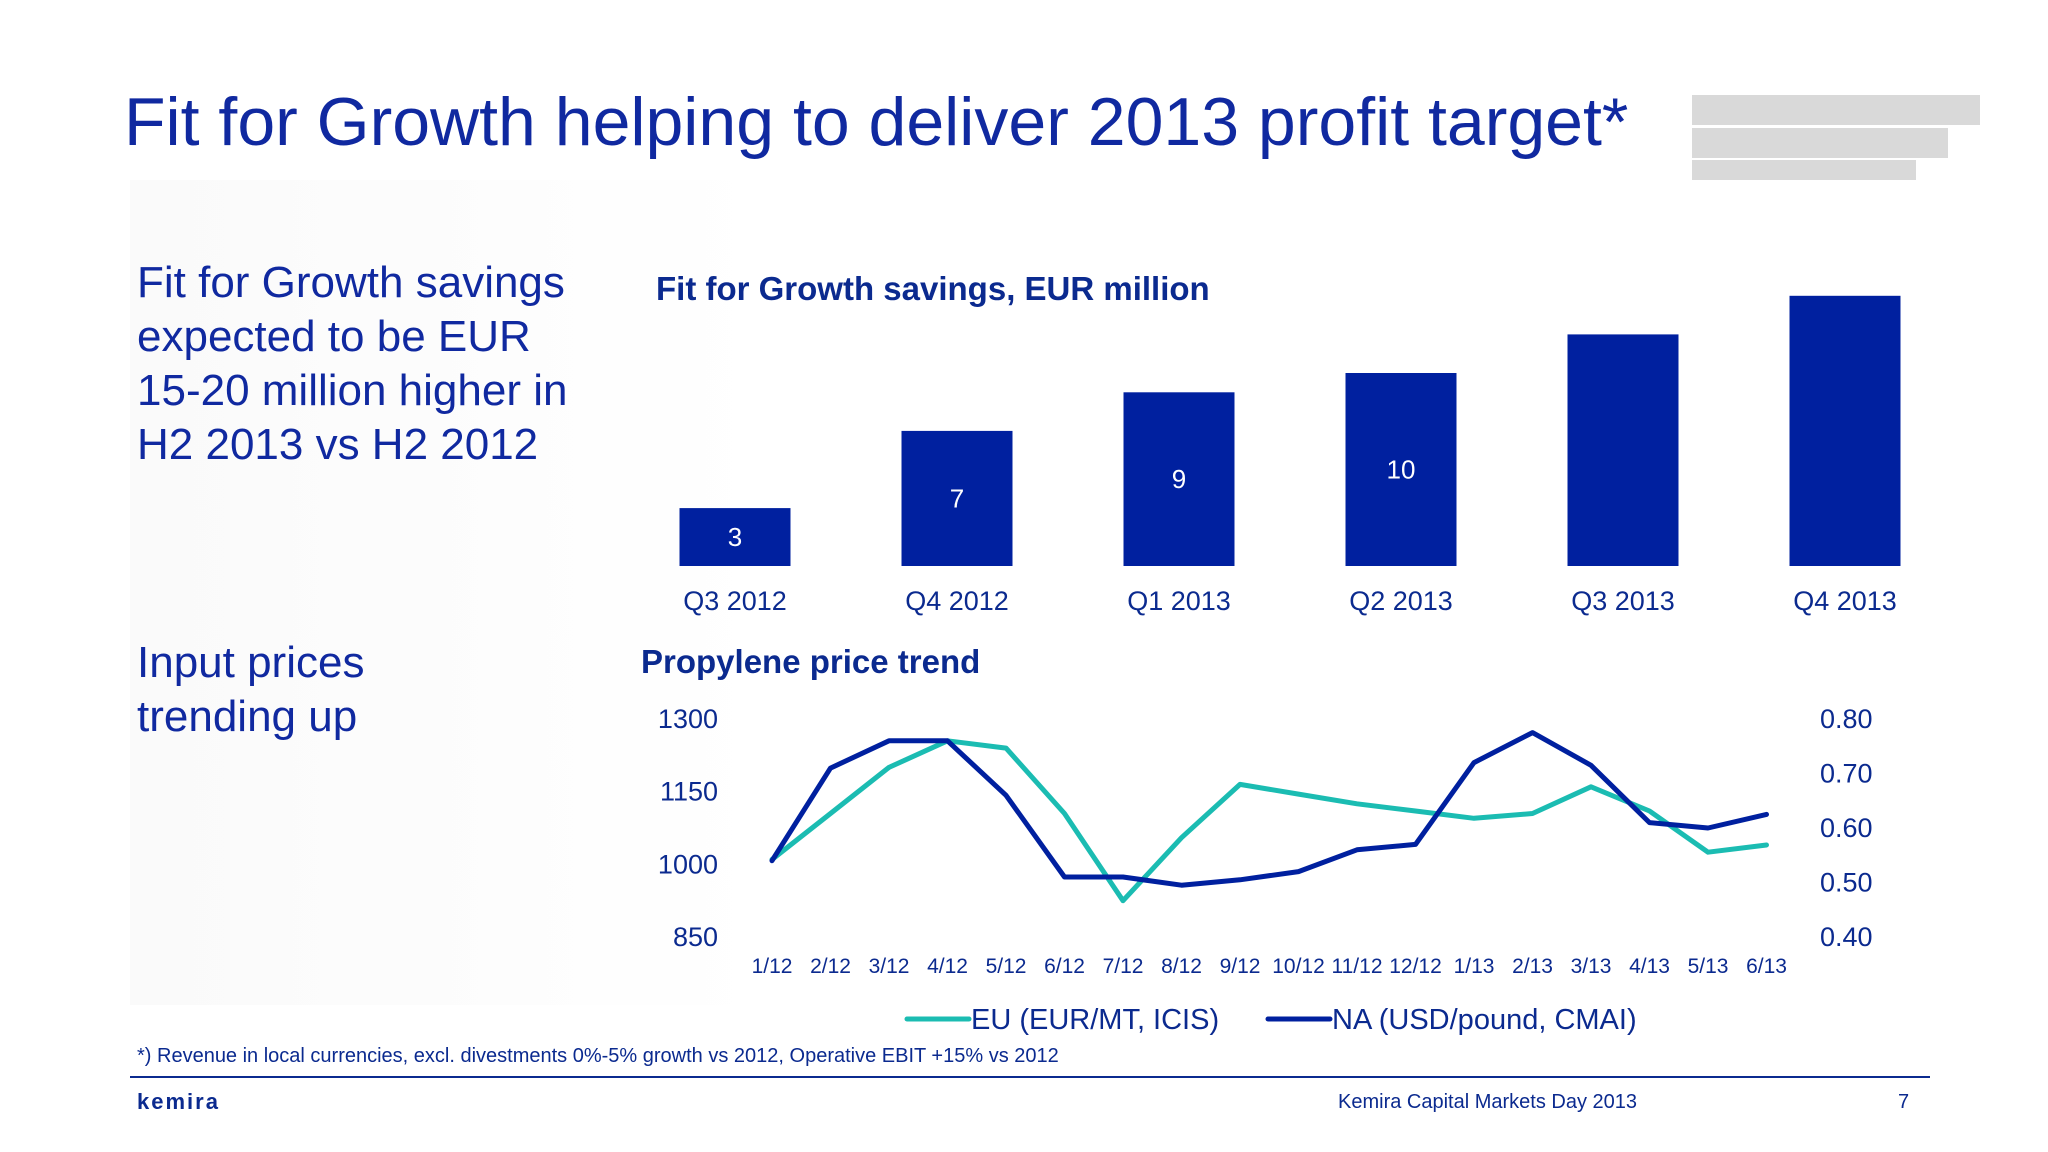 The height and width of the screenshot is (1152, 2048). What do you see at coordinates (1298, 966) in the screenshot?
I see `x-axis-tick: 10/12` at bounding box center [1298, 966].